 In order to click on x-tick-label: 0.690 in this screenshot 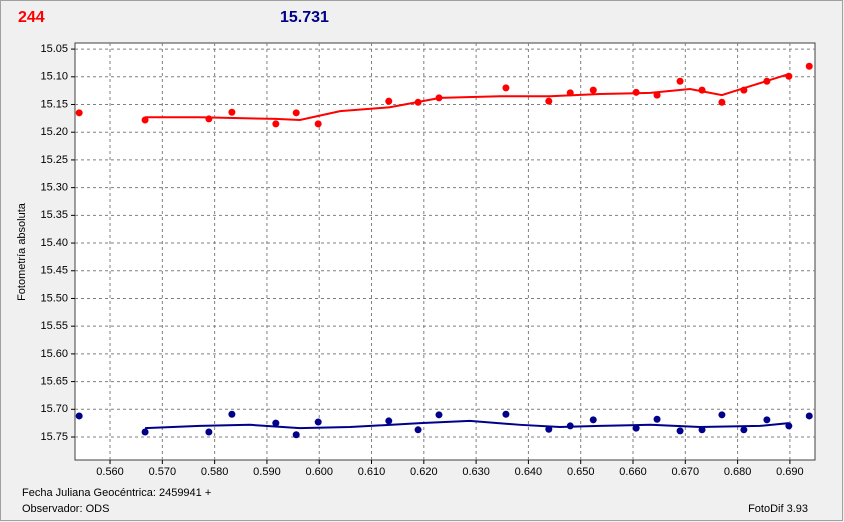, I will do `click(790, 472)`.